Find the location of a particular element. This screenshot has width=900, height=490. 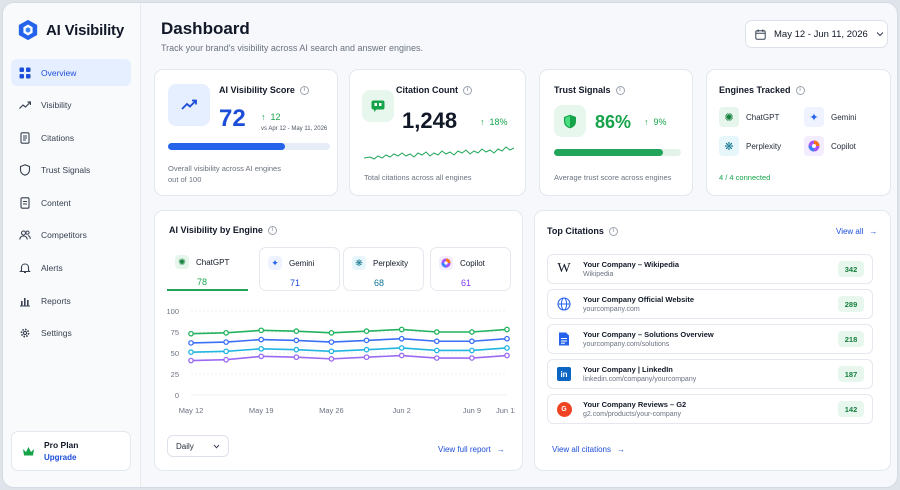

date-range-picker: May 12 - Jun 11, 2026 is located at coordinates (816, 34).